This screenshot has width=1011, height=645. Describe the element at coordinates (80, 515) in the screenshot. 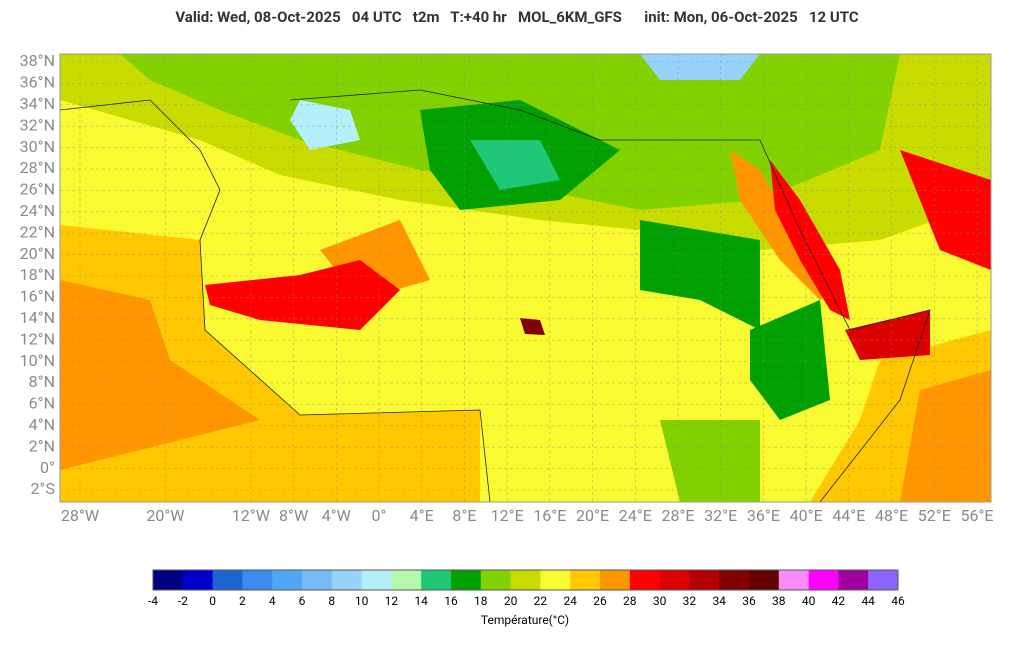

I see `lon-label: 28°W` at that location.